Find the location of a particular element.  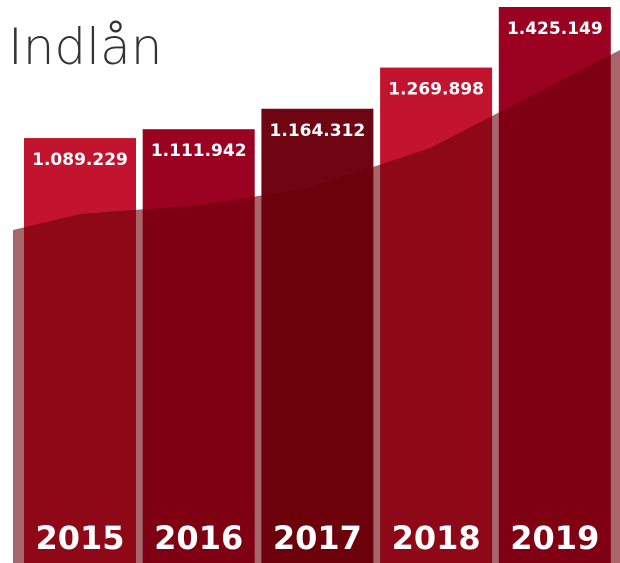

value-label: 1.425.149 is located at coordinates (555, 29).